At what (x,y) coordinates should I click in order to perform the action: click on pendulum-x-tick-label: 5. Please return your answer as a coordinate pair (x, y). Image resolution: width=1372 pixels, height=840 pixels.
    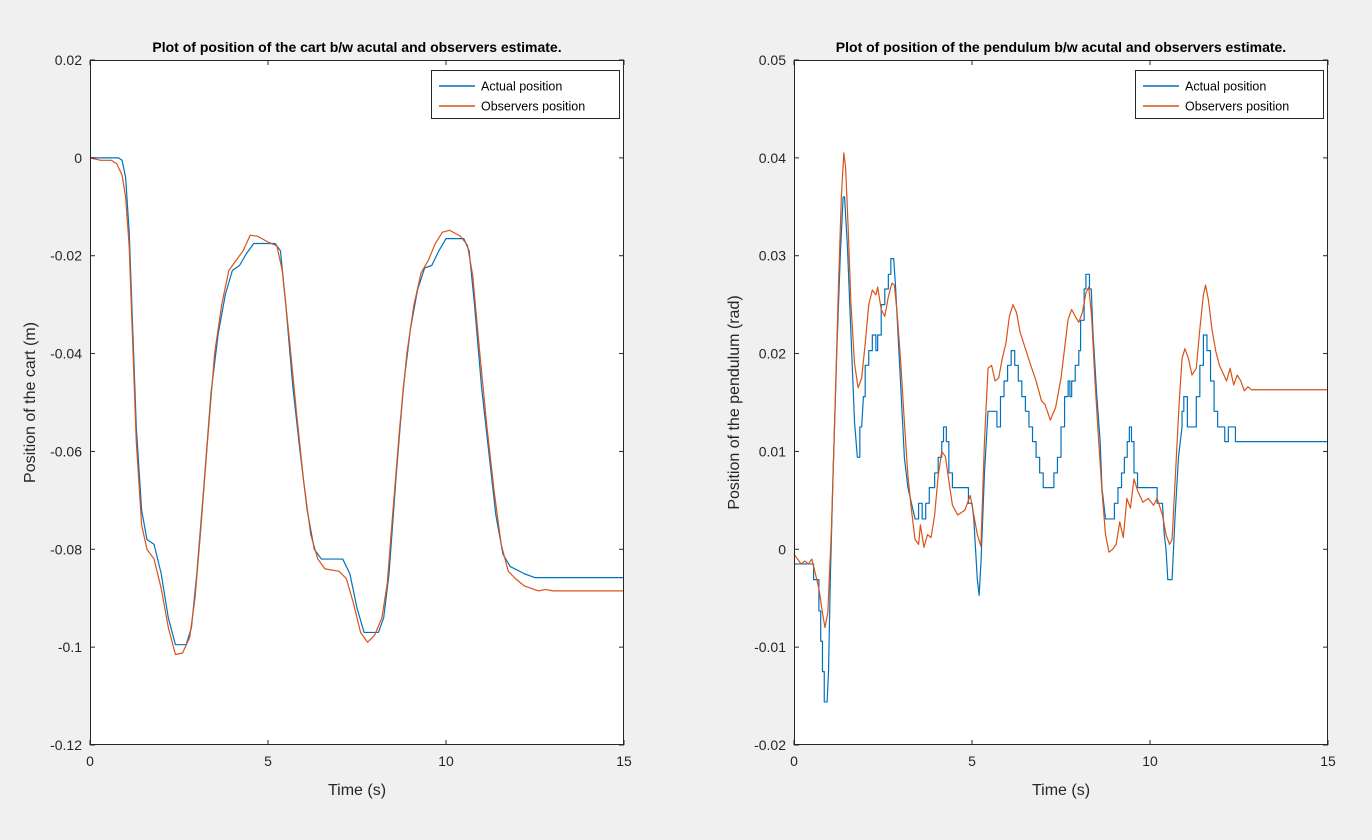
    Looking at the image, I should click on (972, 761).